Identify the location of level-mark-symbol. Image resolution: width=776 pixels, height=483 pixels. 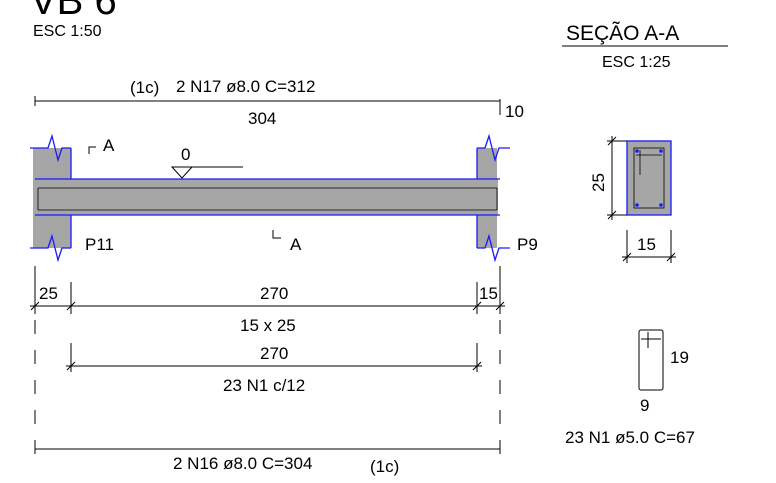
(206, 172).